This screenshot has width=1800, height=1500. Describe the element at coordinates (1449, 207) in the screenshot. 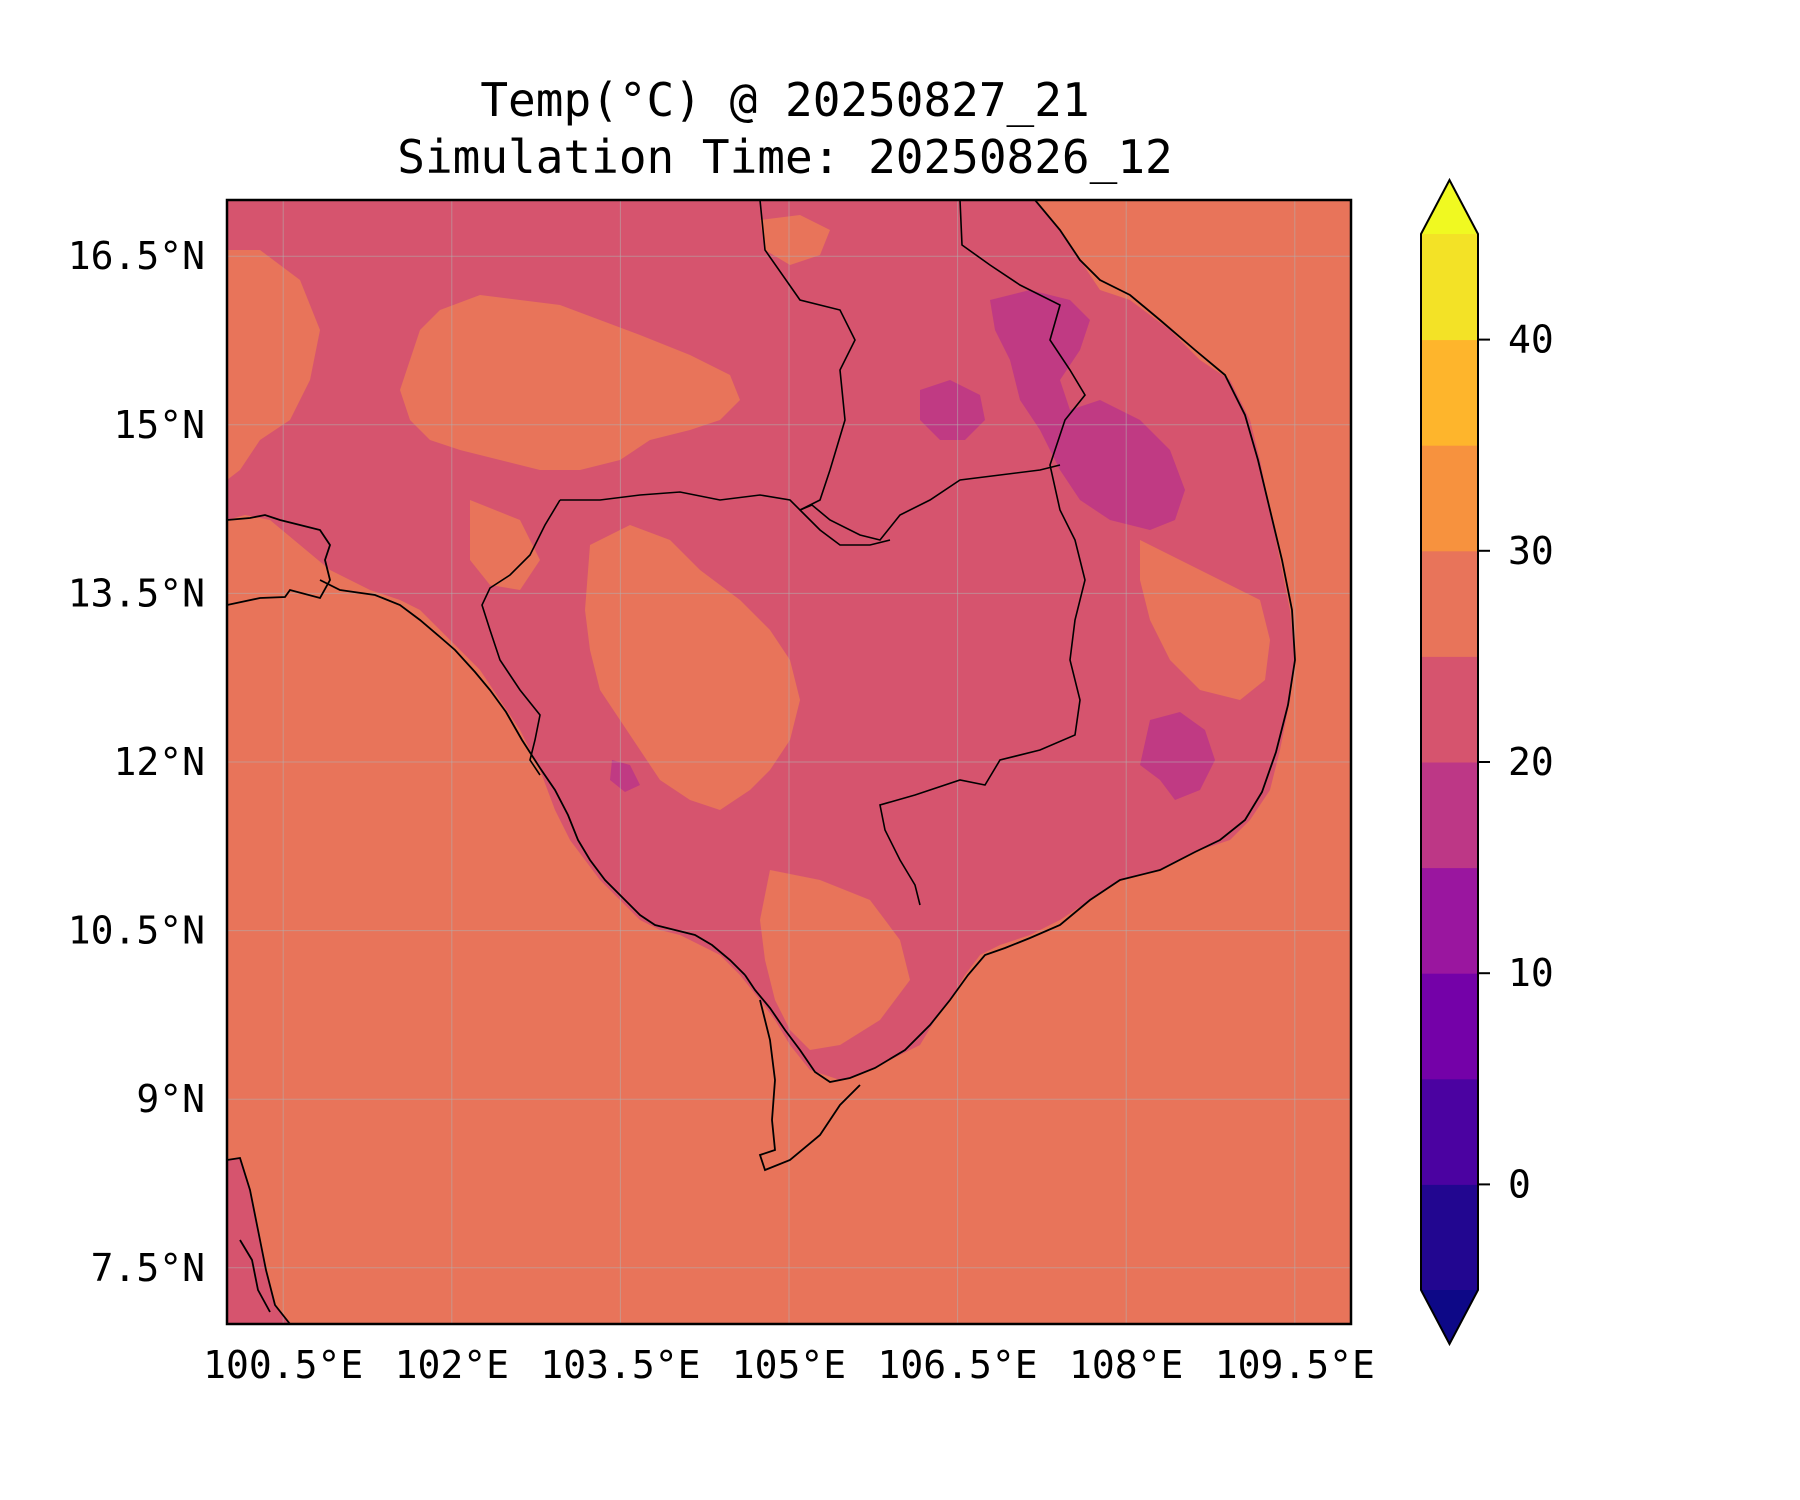

I see `colorbar-extend-max` at that location.